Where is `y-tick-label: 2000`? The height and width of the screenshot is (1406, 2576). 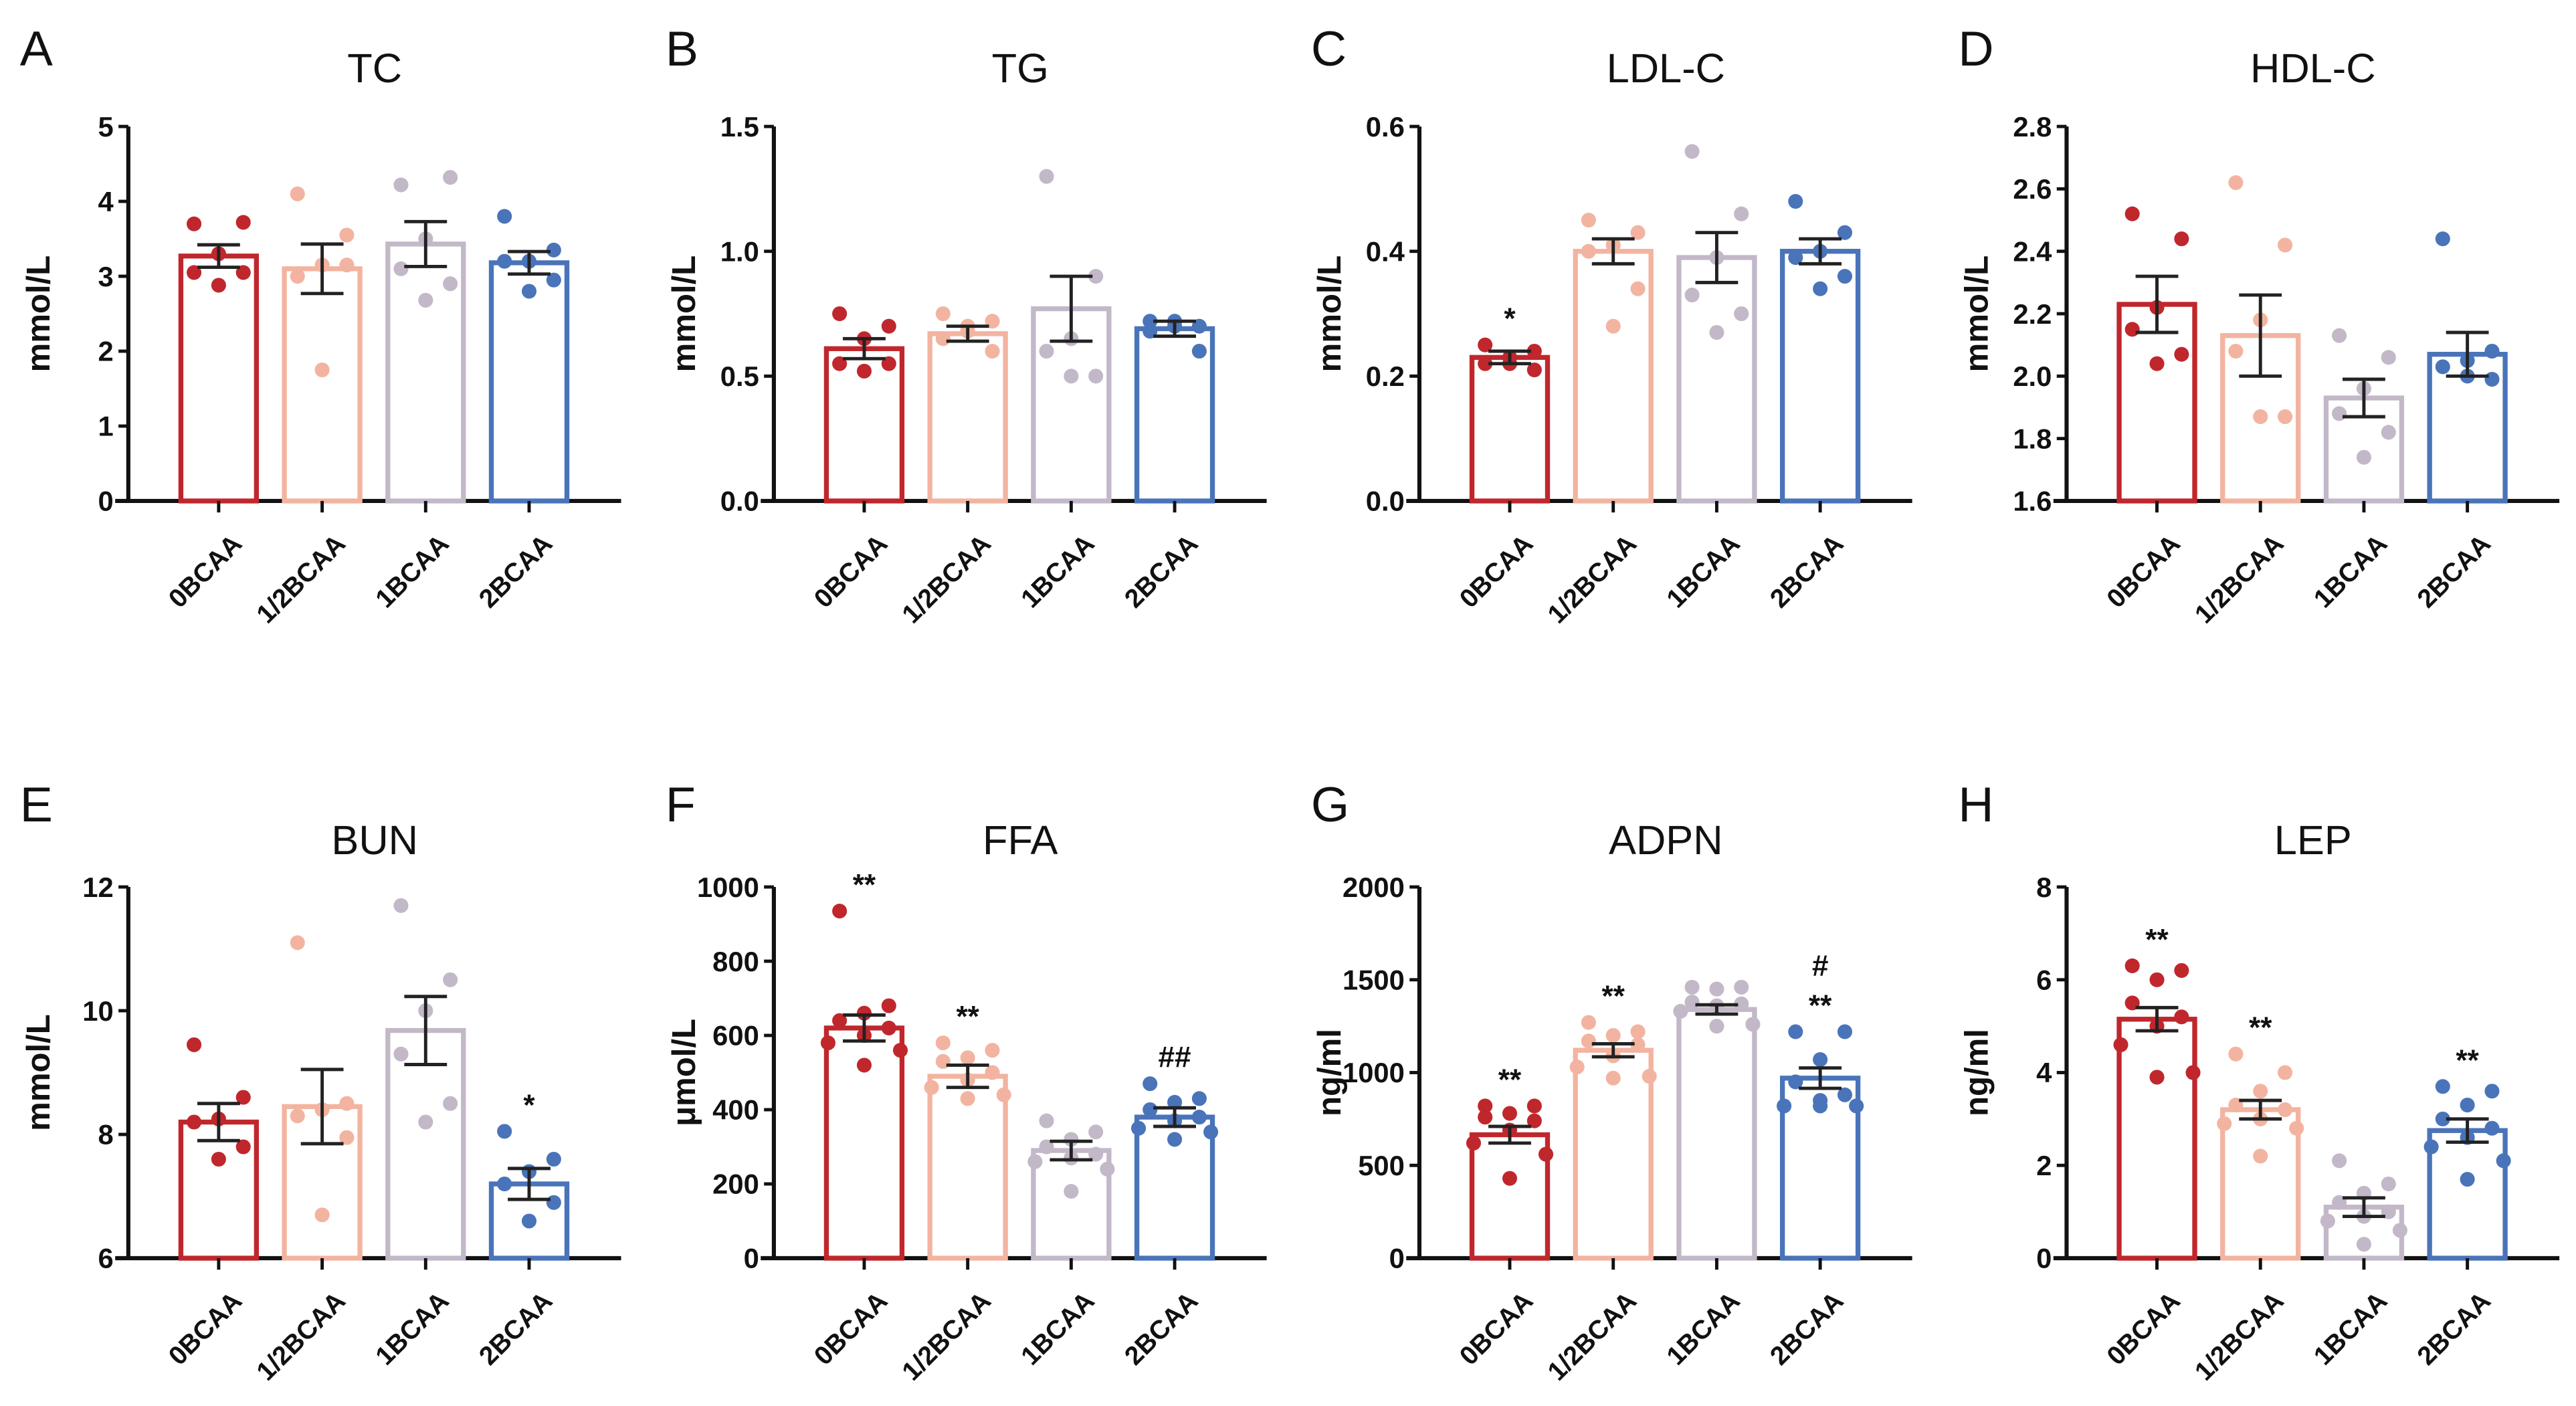 y-tick-label: 2000 is located at coordinates (1374, 887).